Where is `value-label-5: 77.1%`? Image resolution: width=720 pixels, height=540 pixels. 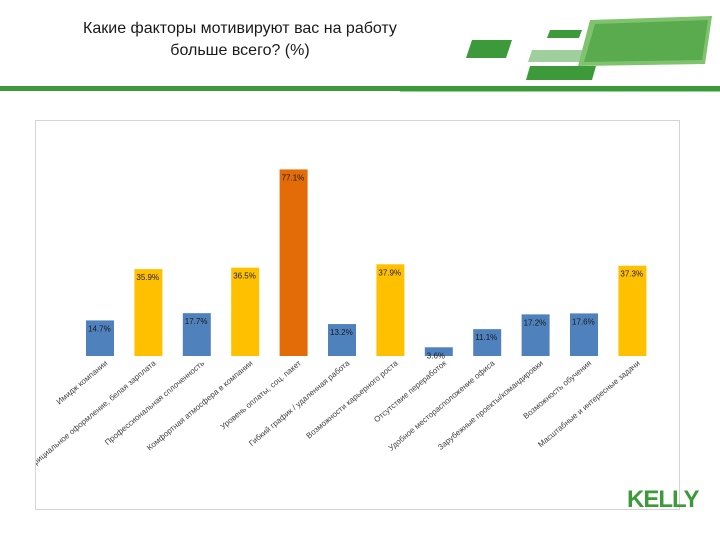
value-label-5: 77.1% is located at coordinates (293, 177).